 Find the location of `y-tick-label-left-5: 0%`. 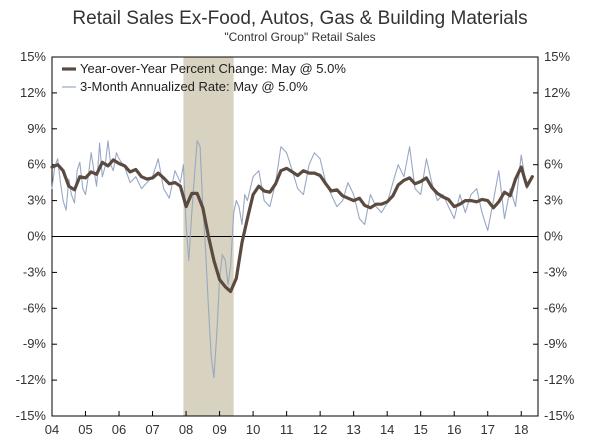

y-tick-label-left-5: 0% is located at coordinates (36, 236).